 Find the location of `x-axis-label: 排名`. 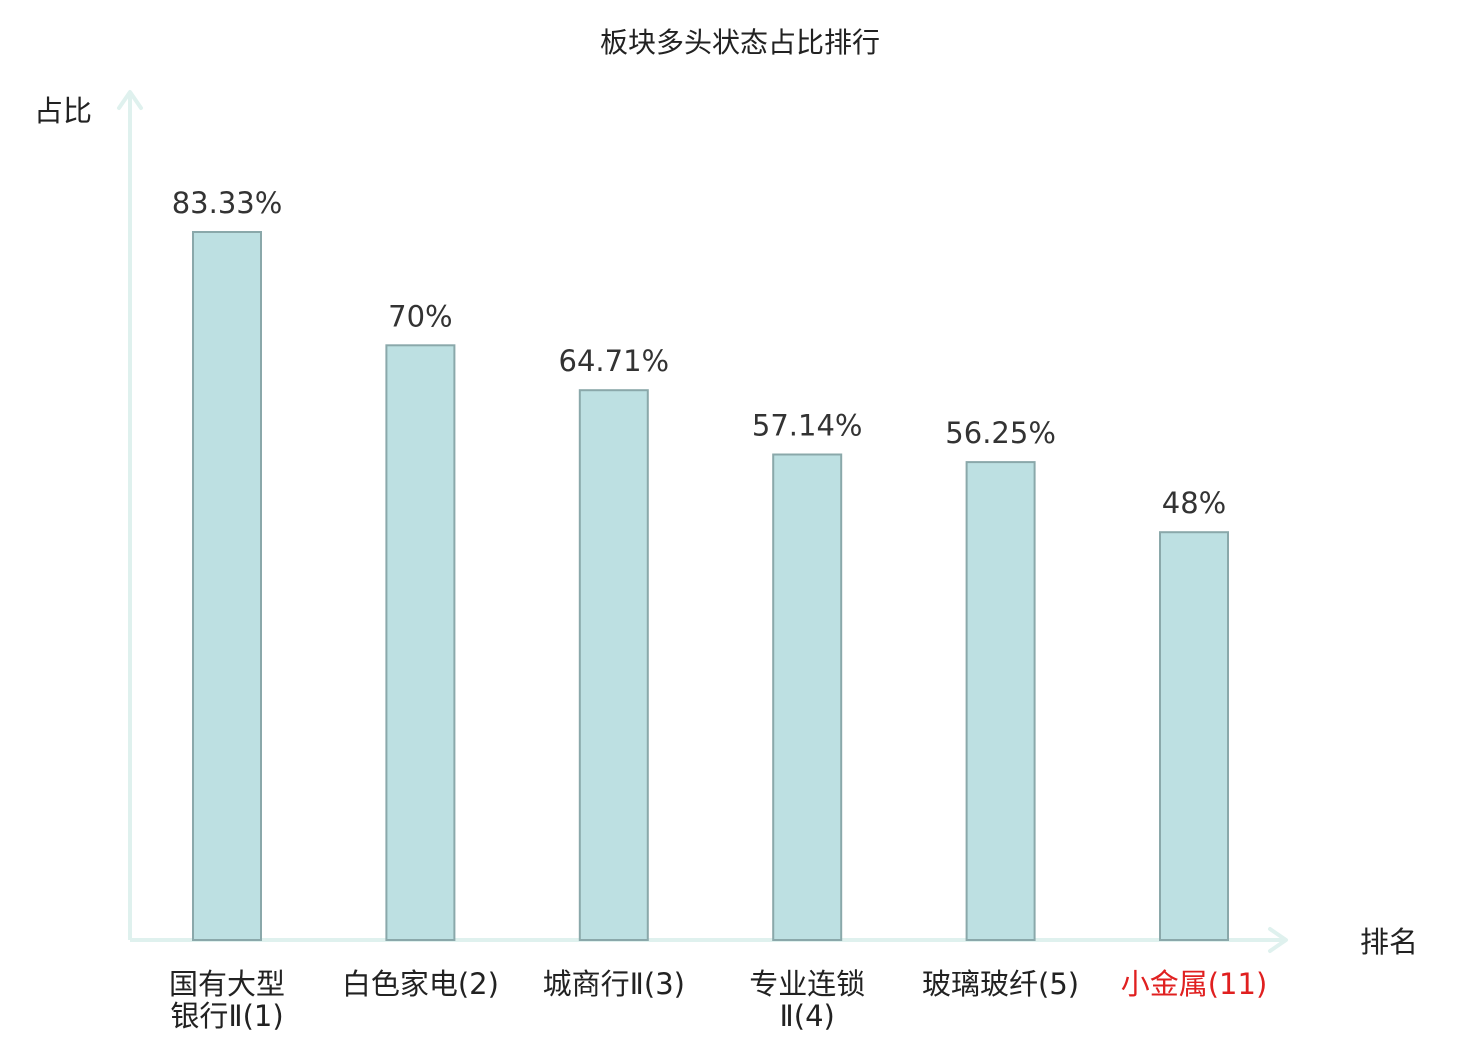

x-axis-label: 排名 is located at coordinates (1389, 942).